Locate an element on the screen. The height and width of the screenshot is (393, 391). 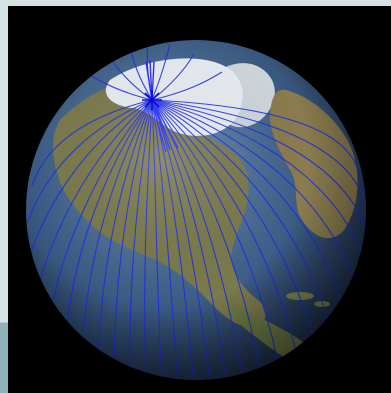
star-icon is located at coordinates (152, 100).